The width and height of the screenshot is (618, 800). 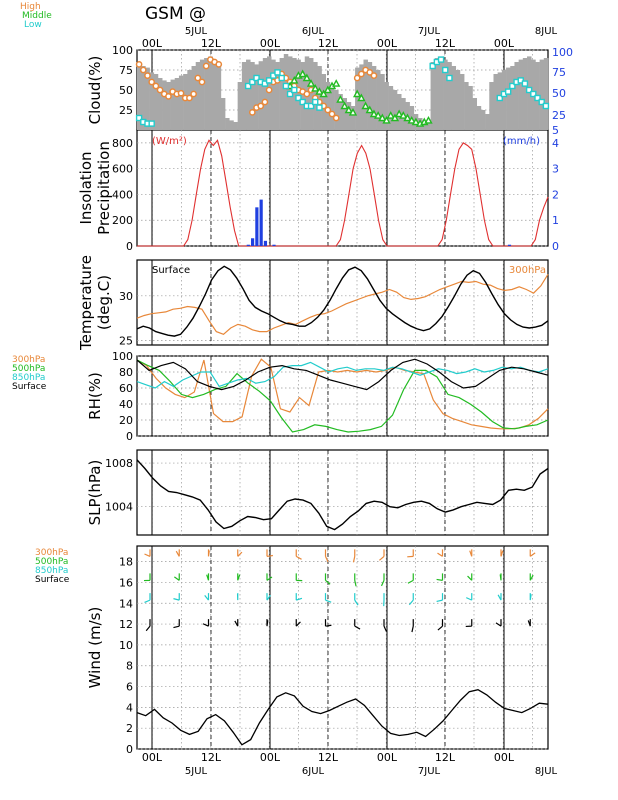 I want to click on wind-ytick-9: 18, so click(x=126, y=562).